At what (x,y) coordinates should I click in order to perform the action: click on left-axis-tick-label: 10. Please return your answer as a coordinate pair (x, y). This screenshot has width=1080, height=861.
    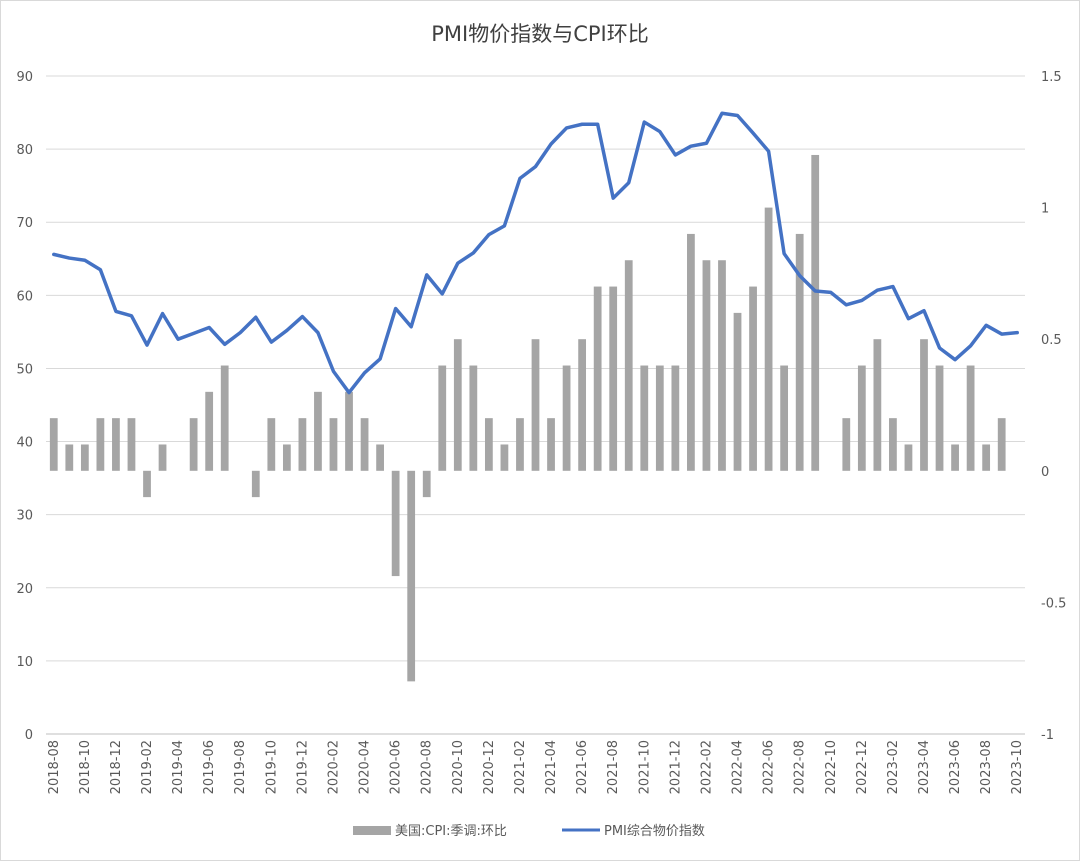
    Looking at the image, I should click on (24, 662).